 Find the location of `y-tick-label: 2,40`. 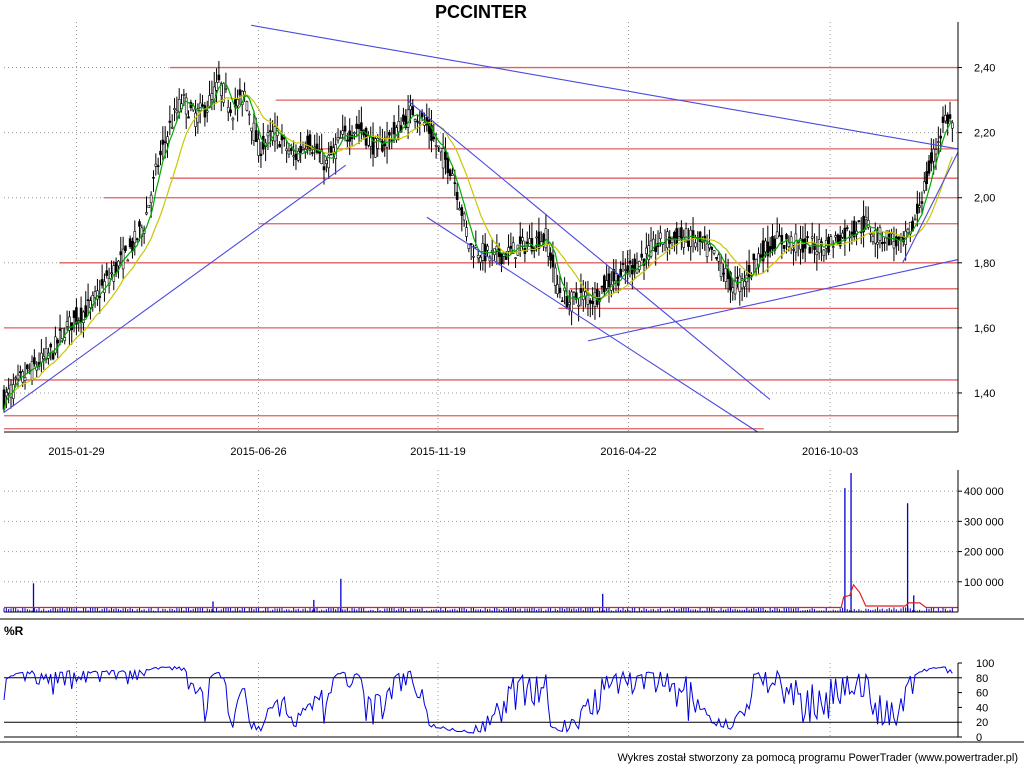

y-tick-label: 2,40 is located at coordinates (984, 69).